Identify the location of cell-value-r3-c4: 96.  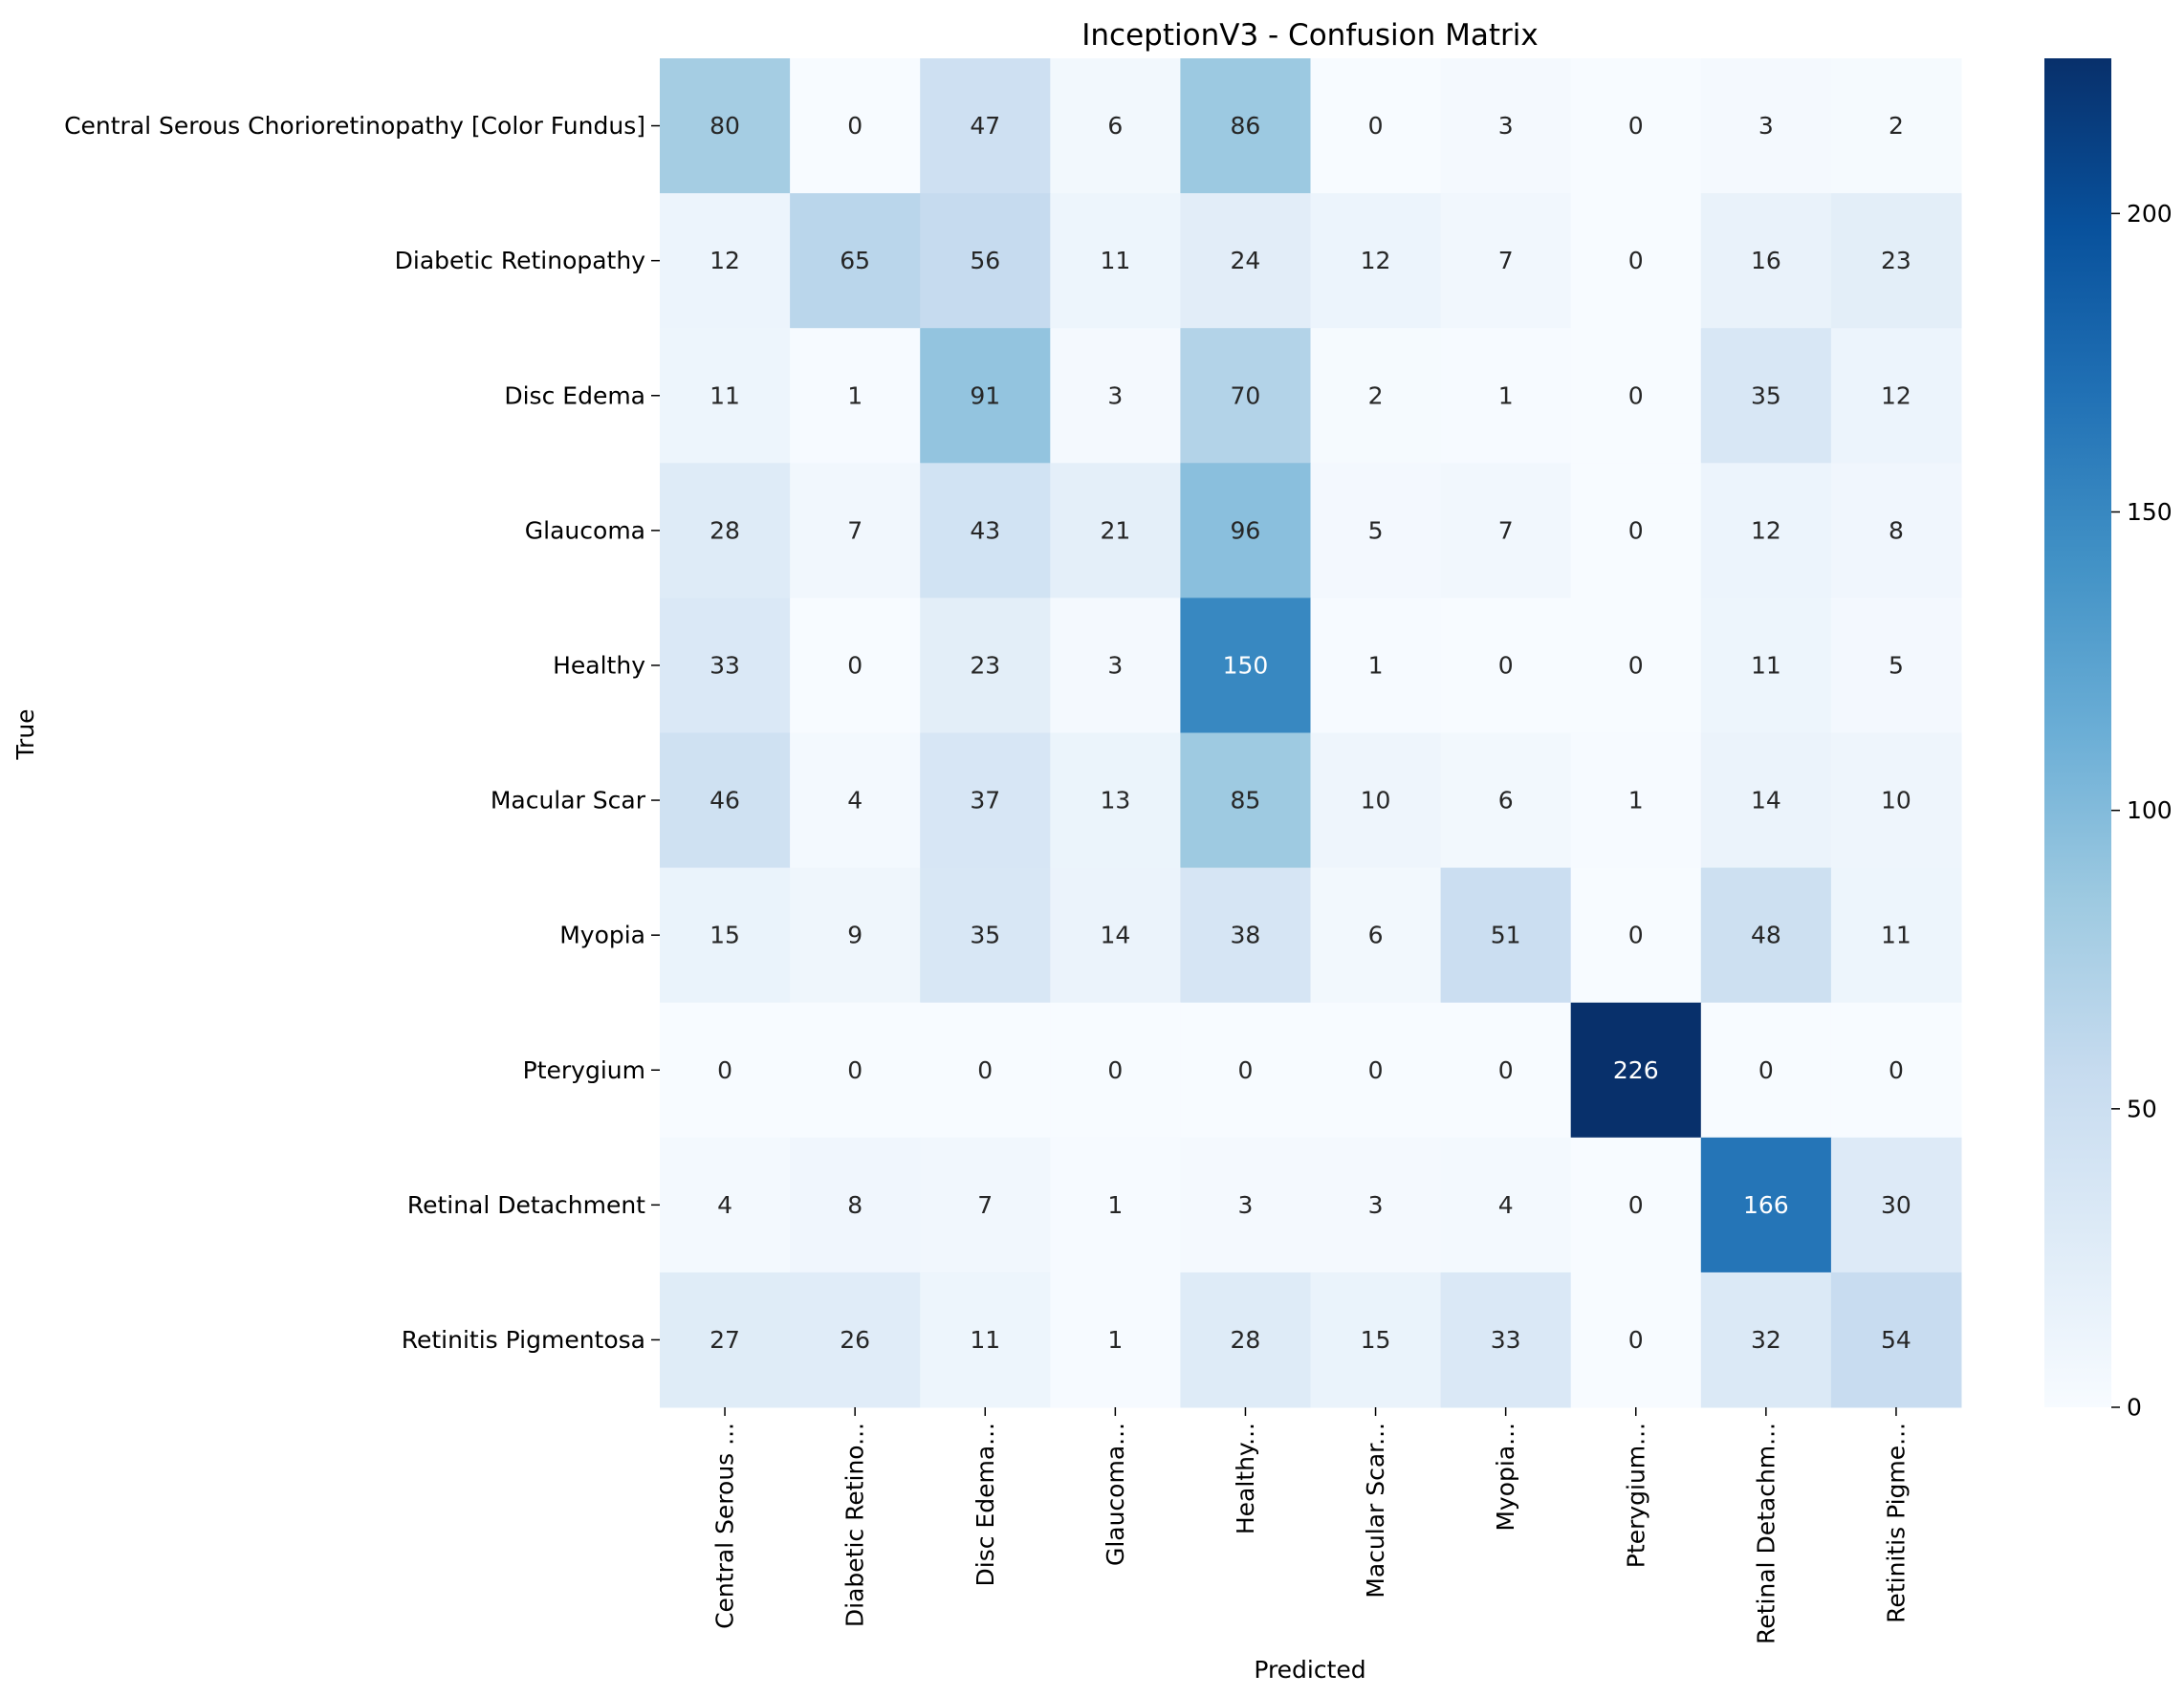
(1246, 530).